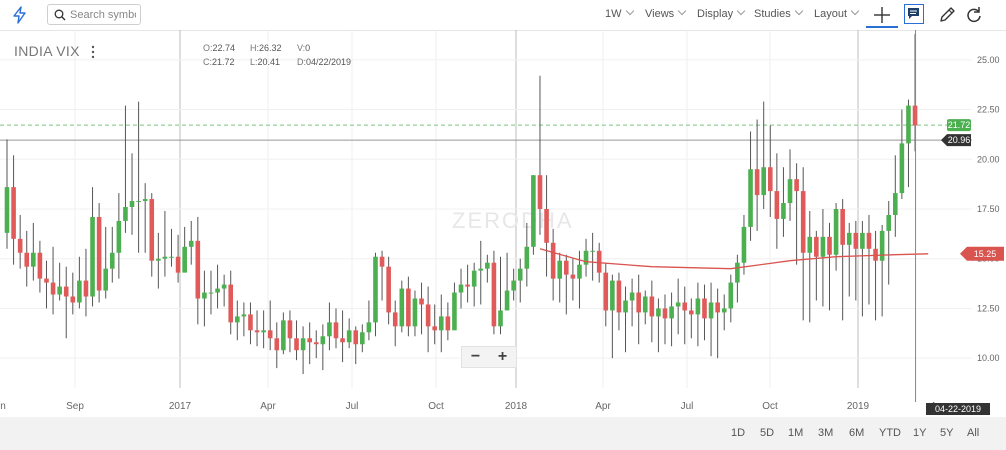 The height and width of the screenshot is (450, 1006). I want to click on zoom-controls: − +, so click(489, 357).